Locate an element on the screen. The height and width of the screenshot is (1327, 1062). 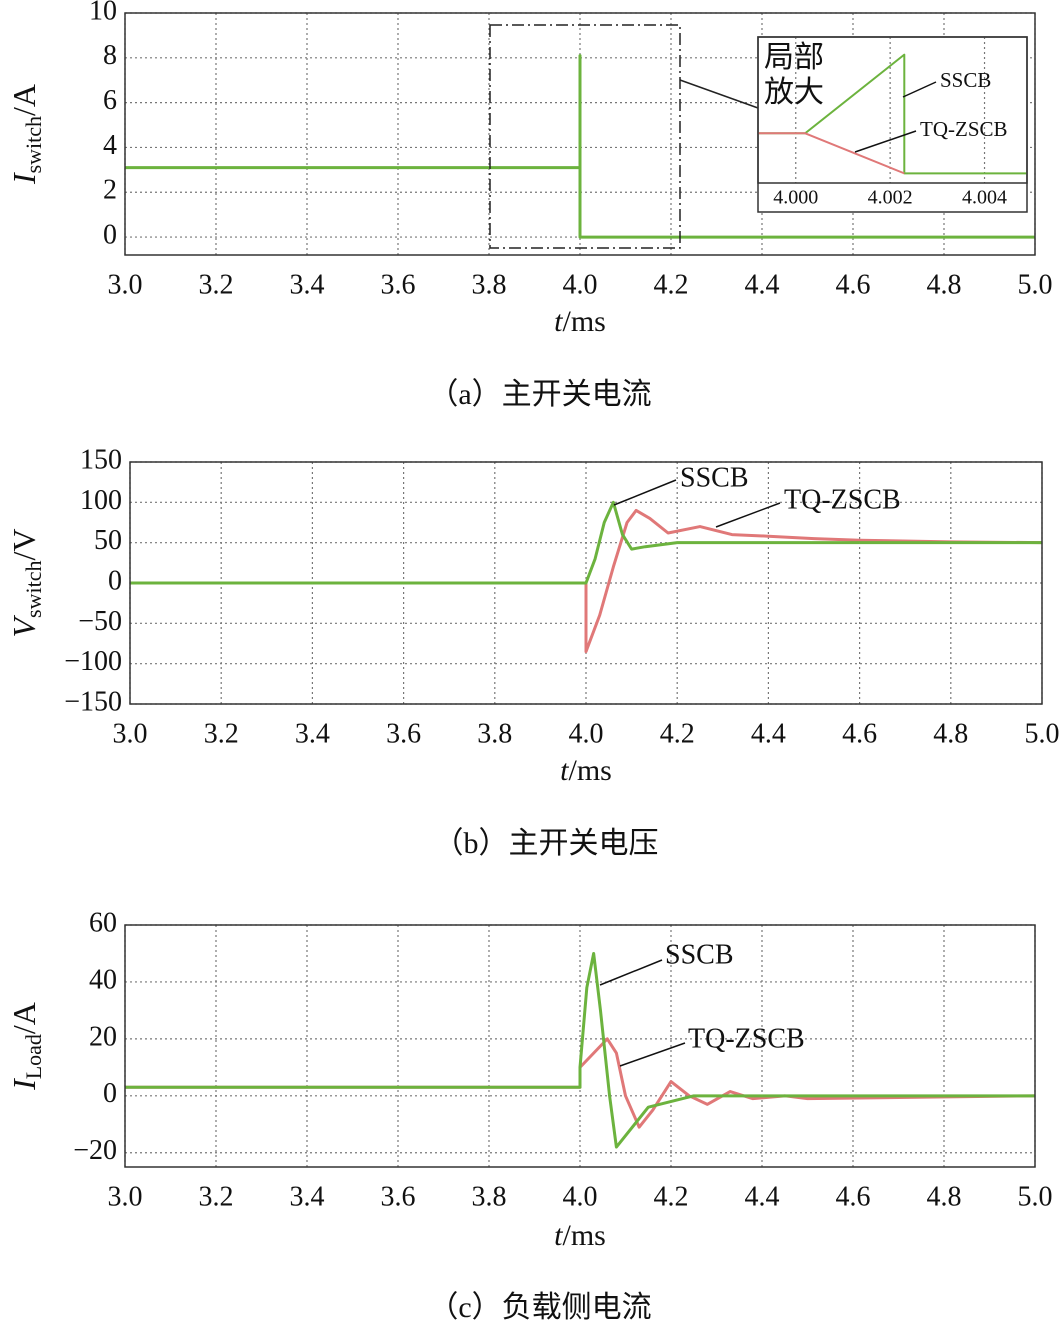
y-label-subscript: Load is located at coordinates (33, 1056).